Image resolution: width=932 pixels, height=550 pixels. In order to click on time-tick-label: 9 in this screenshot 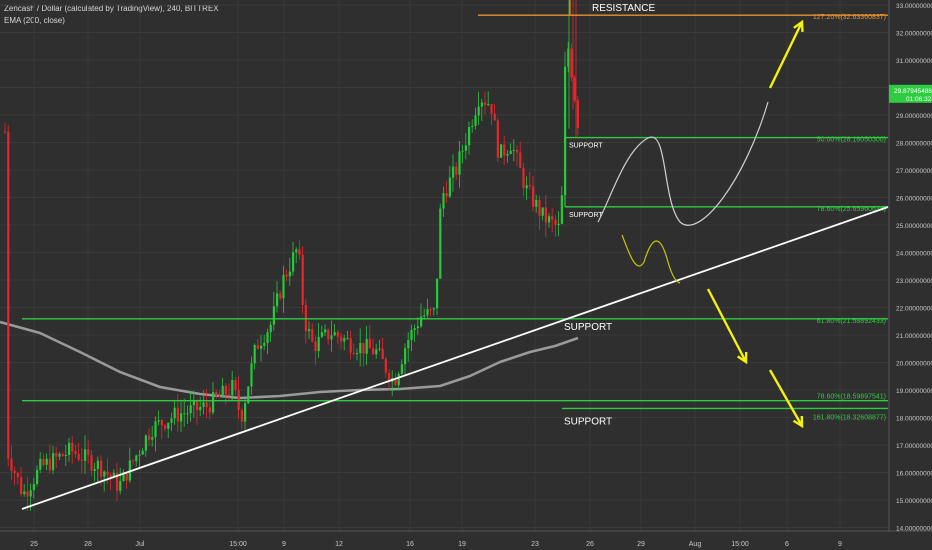, I will do `click(284, 544)`.